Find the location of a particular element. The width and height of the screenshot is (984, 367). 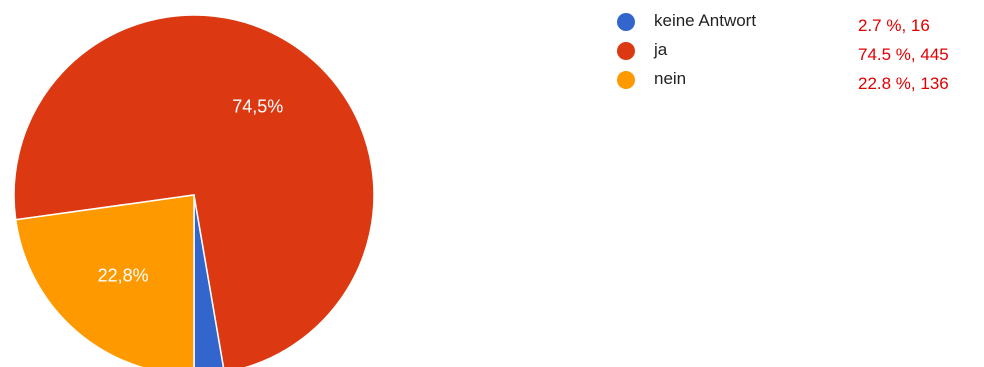

legend-label: ja is located at coordinates (661, 49).